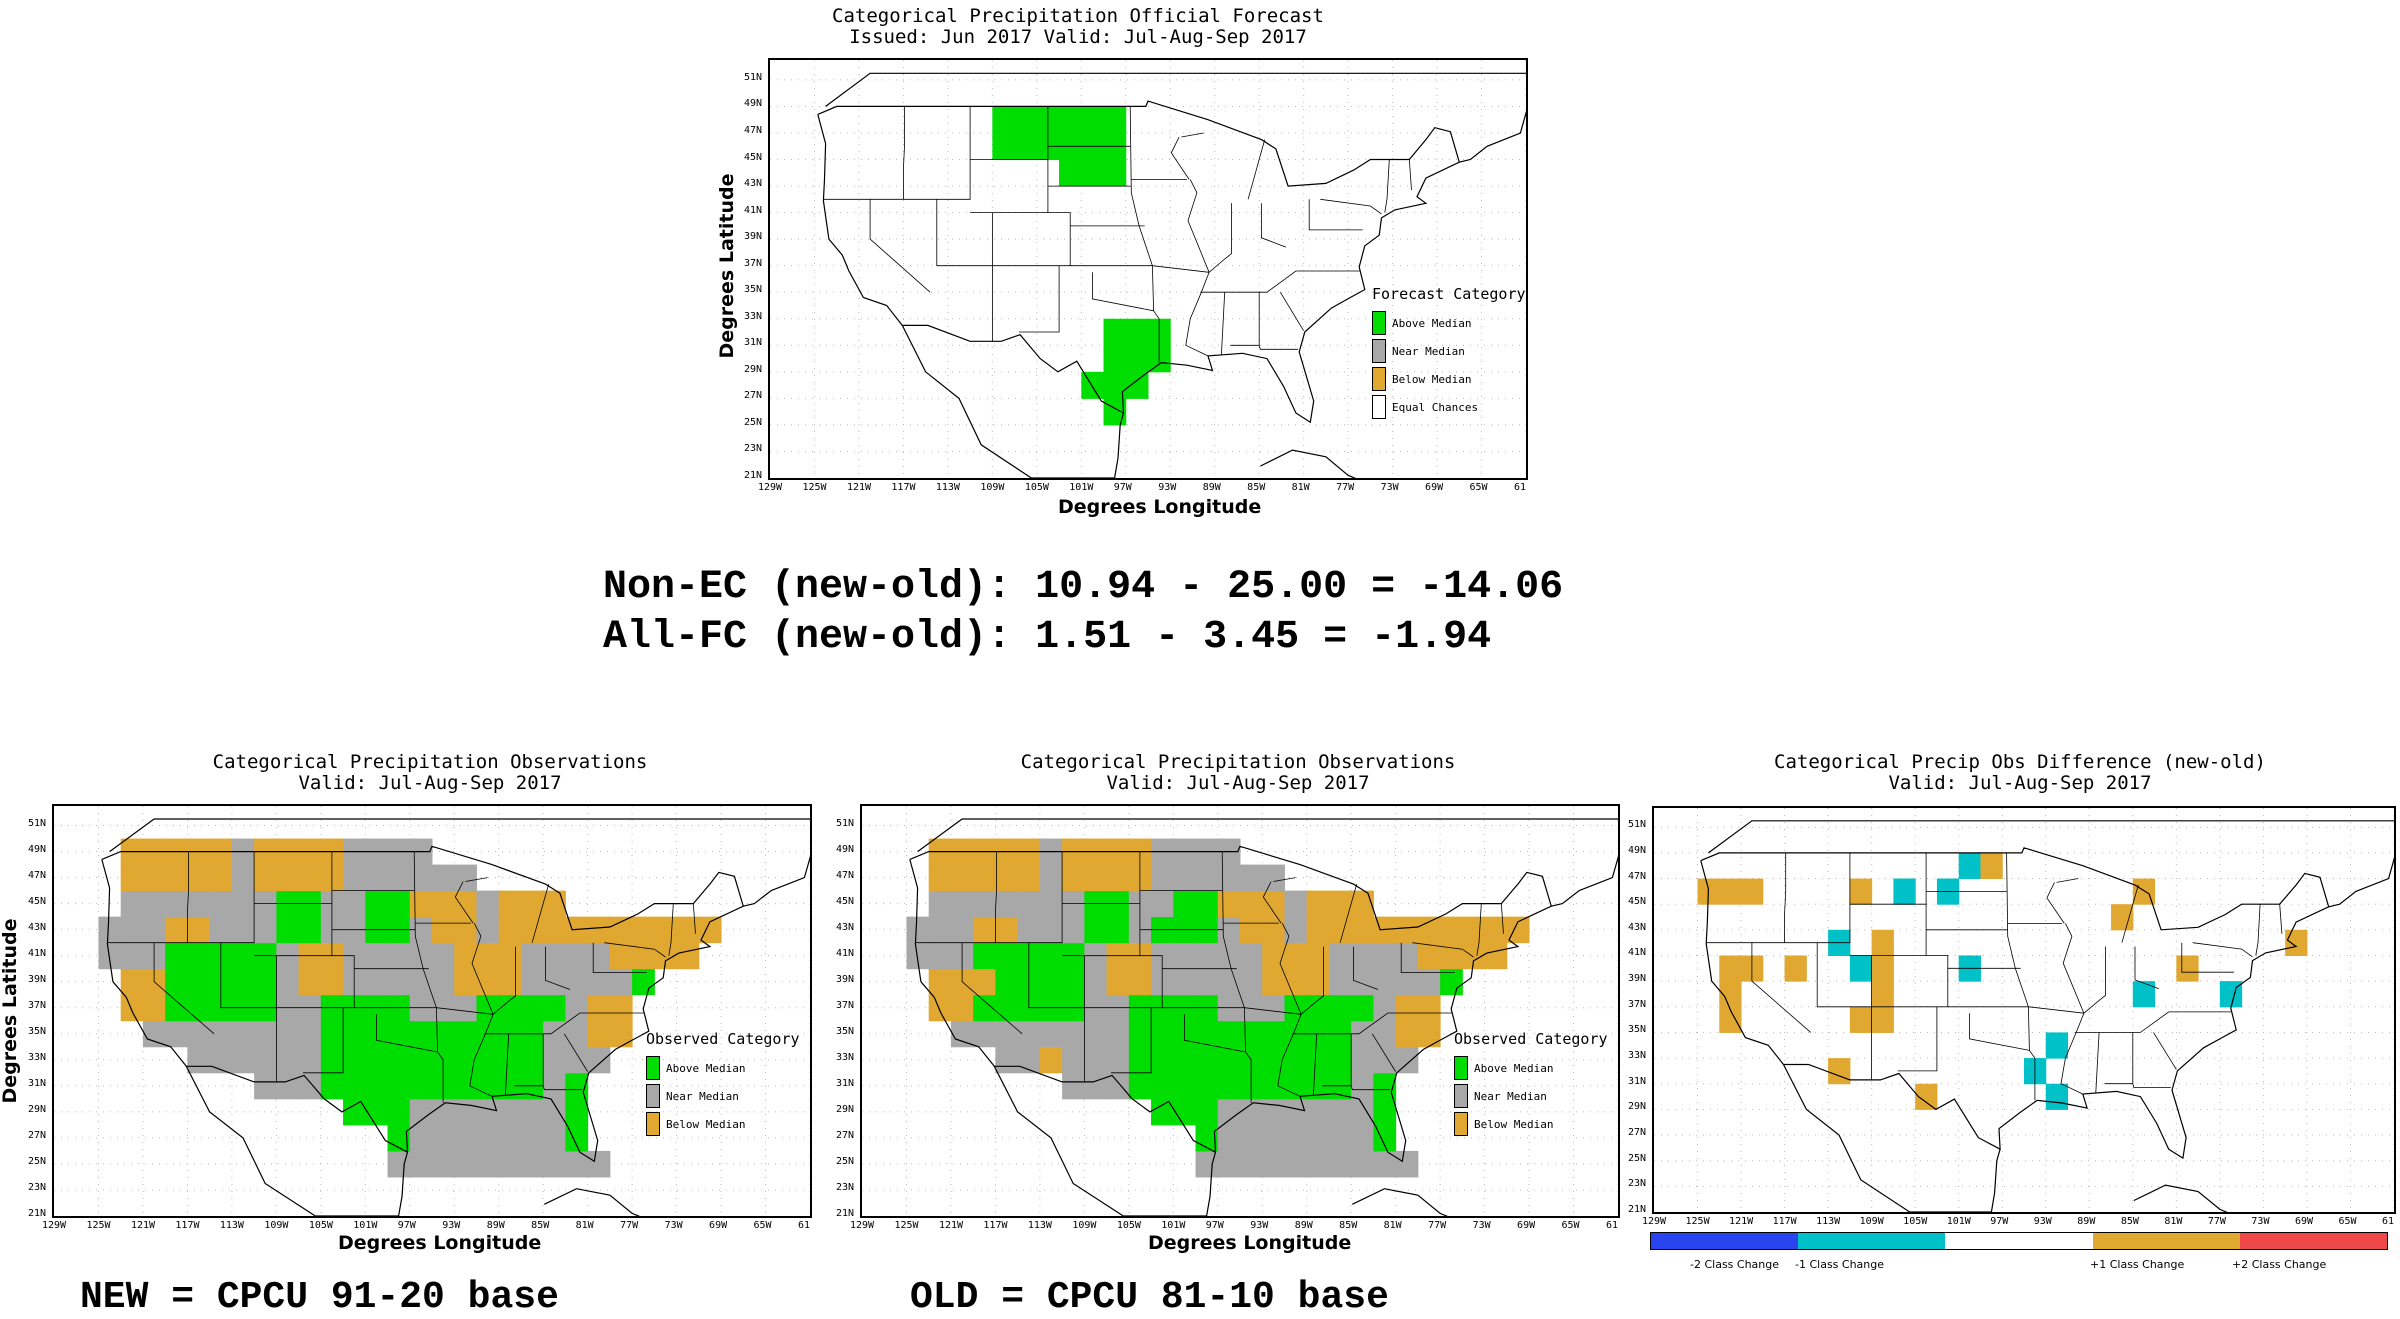  Describe the element at coordinates (1958, 1221) in the screenshot. I see `lon-tick-label: 101W` at that location.